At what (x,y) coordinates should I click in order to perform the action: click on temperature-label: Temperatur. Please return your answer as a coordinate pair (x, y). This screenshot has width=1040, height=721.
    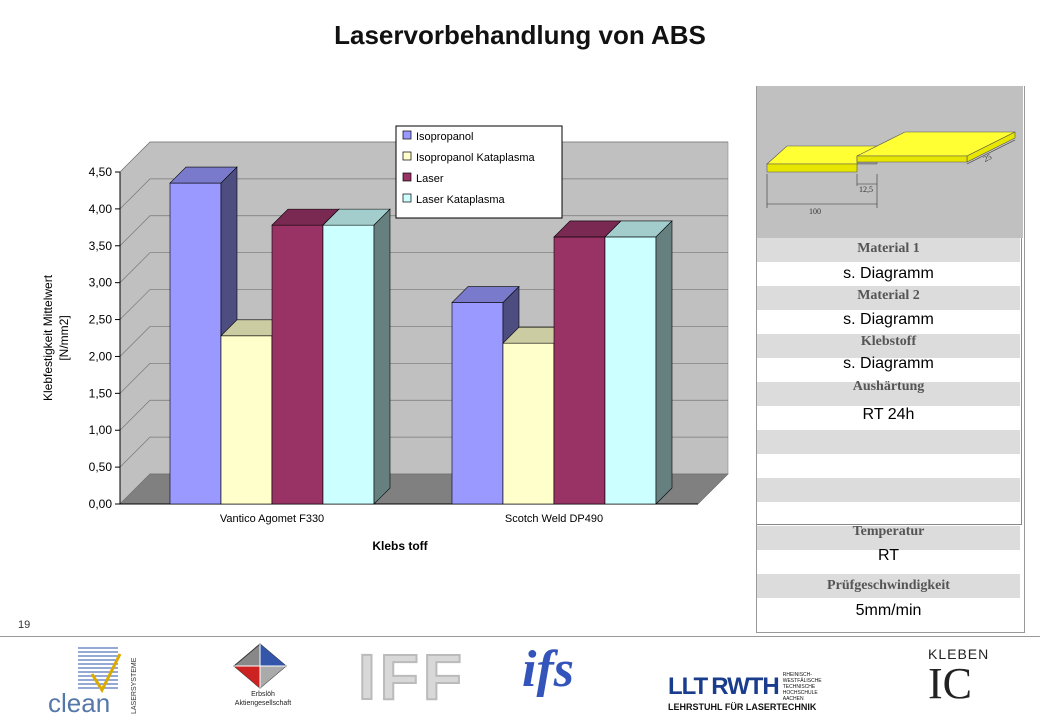
    Looking at the image, I should click on (888, 538).